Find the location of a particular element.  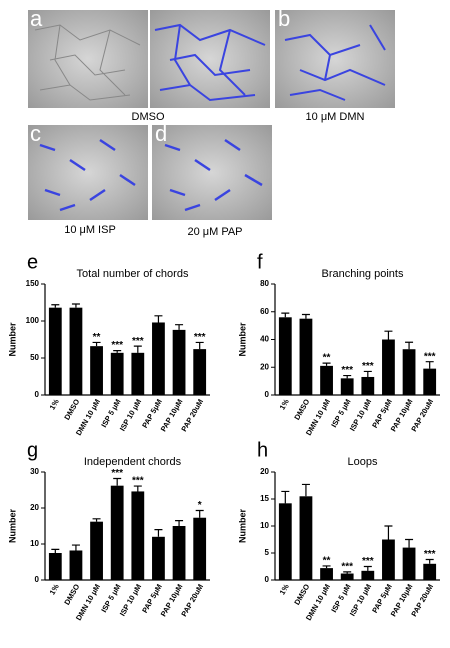

panel-letter: e is located at coordinates (32, 262).